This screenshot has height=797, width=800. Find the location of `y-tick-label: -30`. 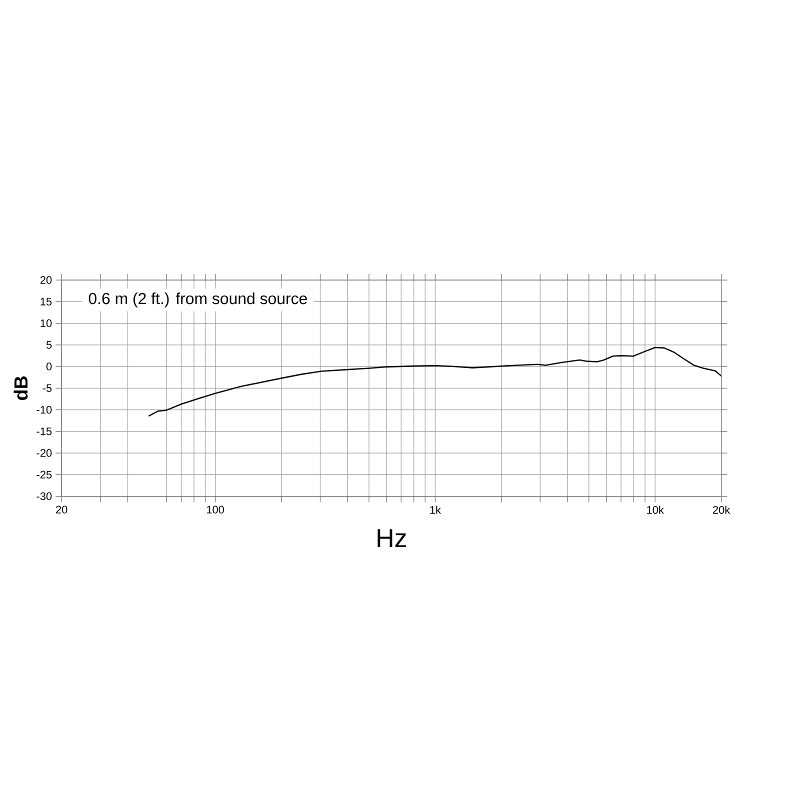

y-tick-label: -30 is located at coordinates (44, 496).